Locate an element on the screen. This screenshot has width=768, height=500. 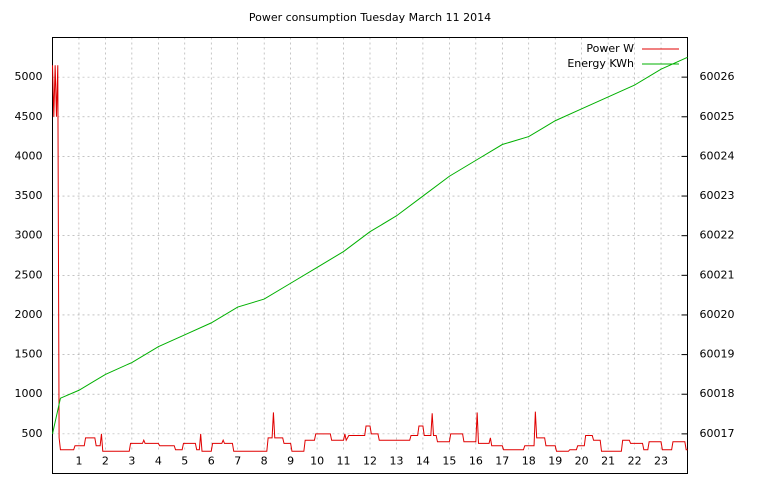
x-tick-label: 1 is located at coordinates (78, 461).